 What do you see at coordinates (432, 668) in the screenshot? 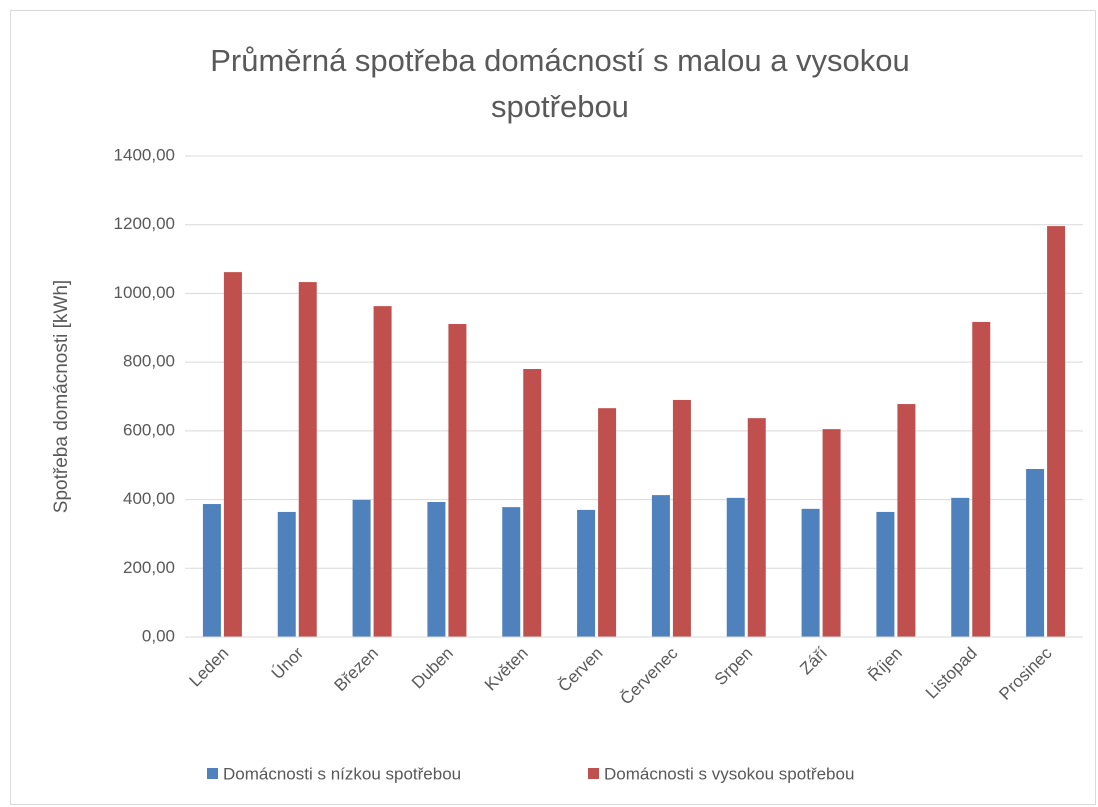
I see `x-tick-label: Duben` at bounding box center [432, 668].